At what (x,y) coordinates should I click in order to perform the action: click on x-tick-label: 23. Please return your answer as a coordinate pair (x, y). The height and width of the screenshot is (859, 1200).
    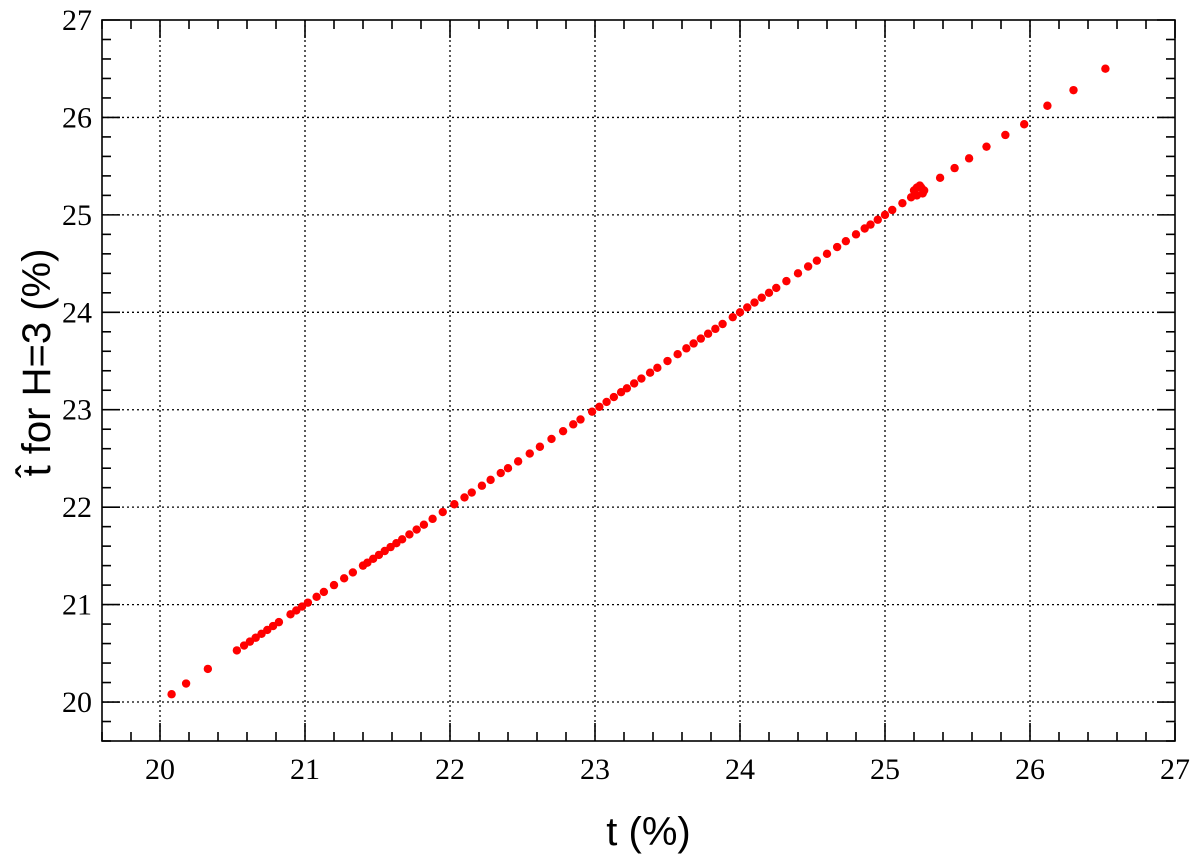
    Looking at the image, I should click on (595, 769).